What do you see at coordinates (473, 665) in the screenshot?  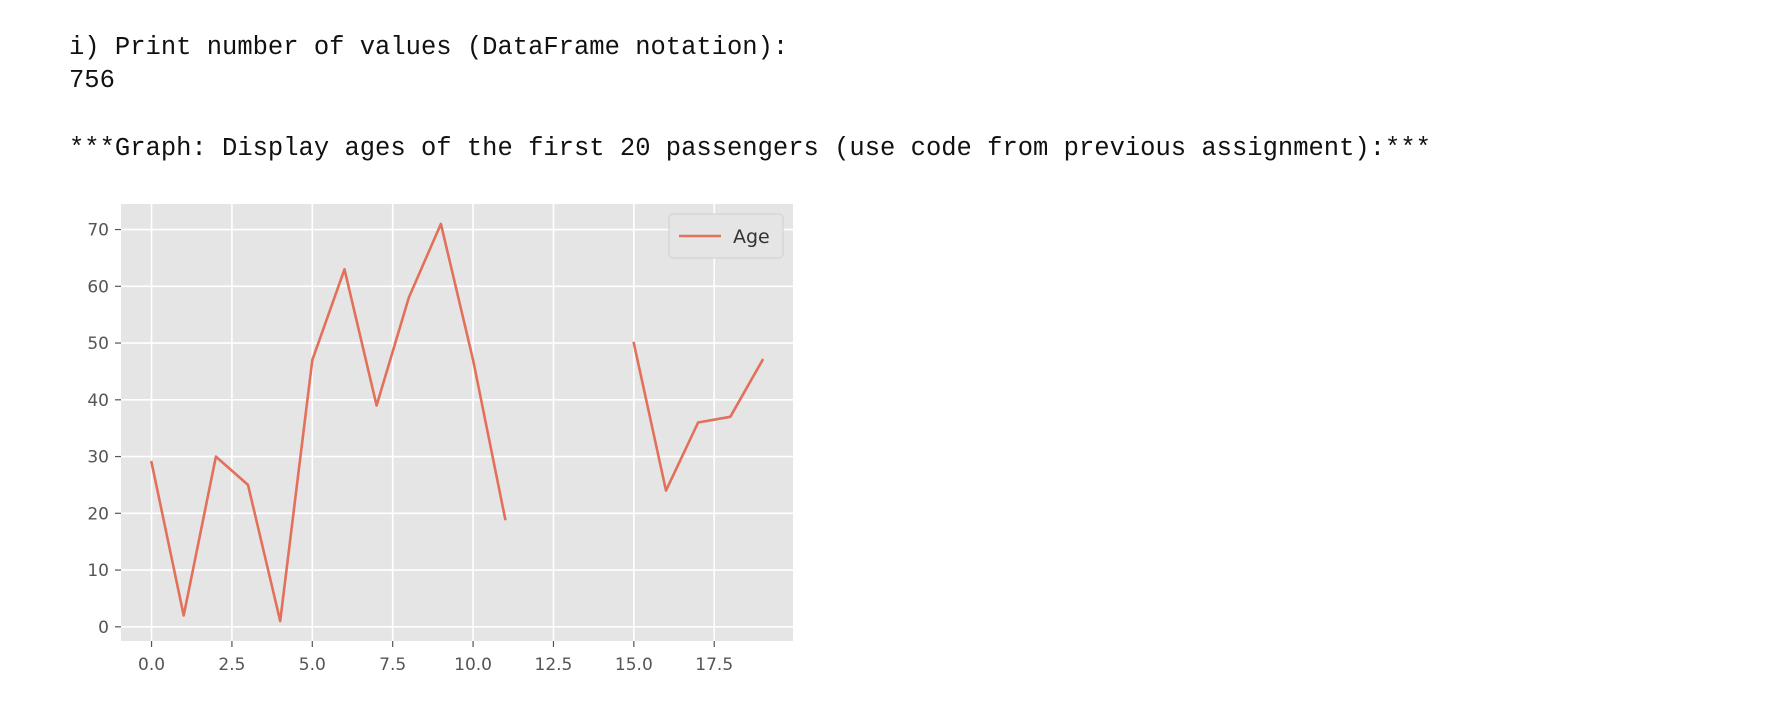 I see `x-tick-label: 10.0` at bounding box center [473, 665].